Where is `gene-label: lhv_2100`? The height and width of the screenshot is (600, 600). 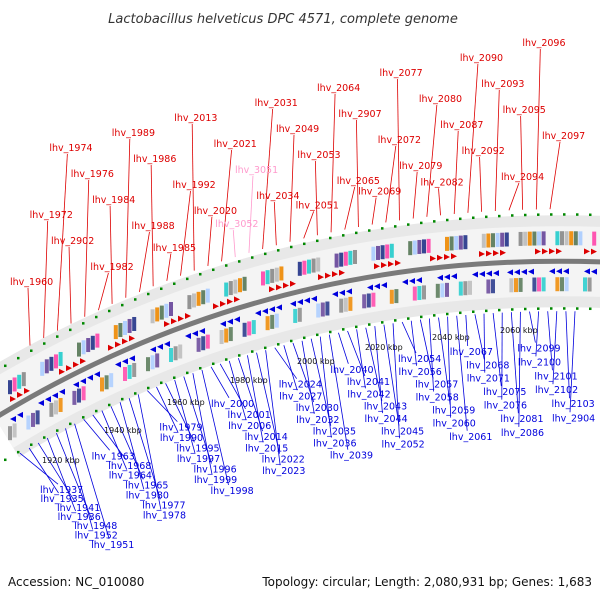 gene-label: lhv_2100 is located at coordinates (539, 362).